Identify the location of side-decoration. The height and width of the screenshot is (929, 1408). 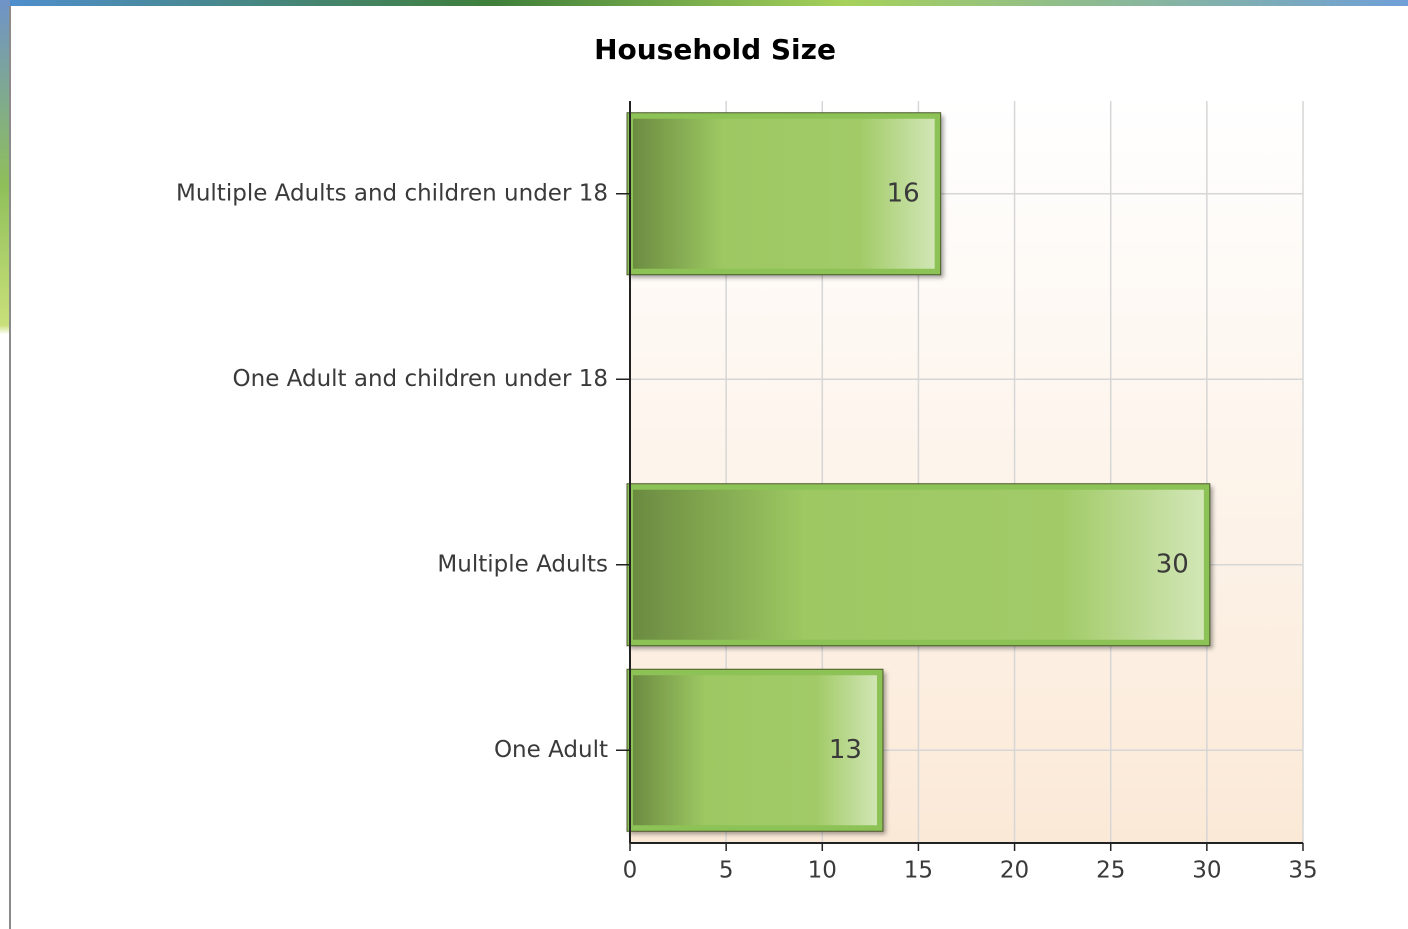
(5, 464).